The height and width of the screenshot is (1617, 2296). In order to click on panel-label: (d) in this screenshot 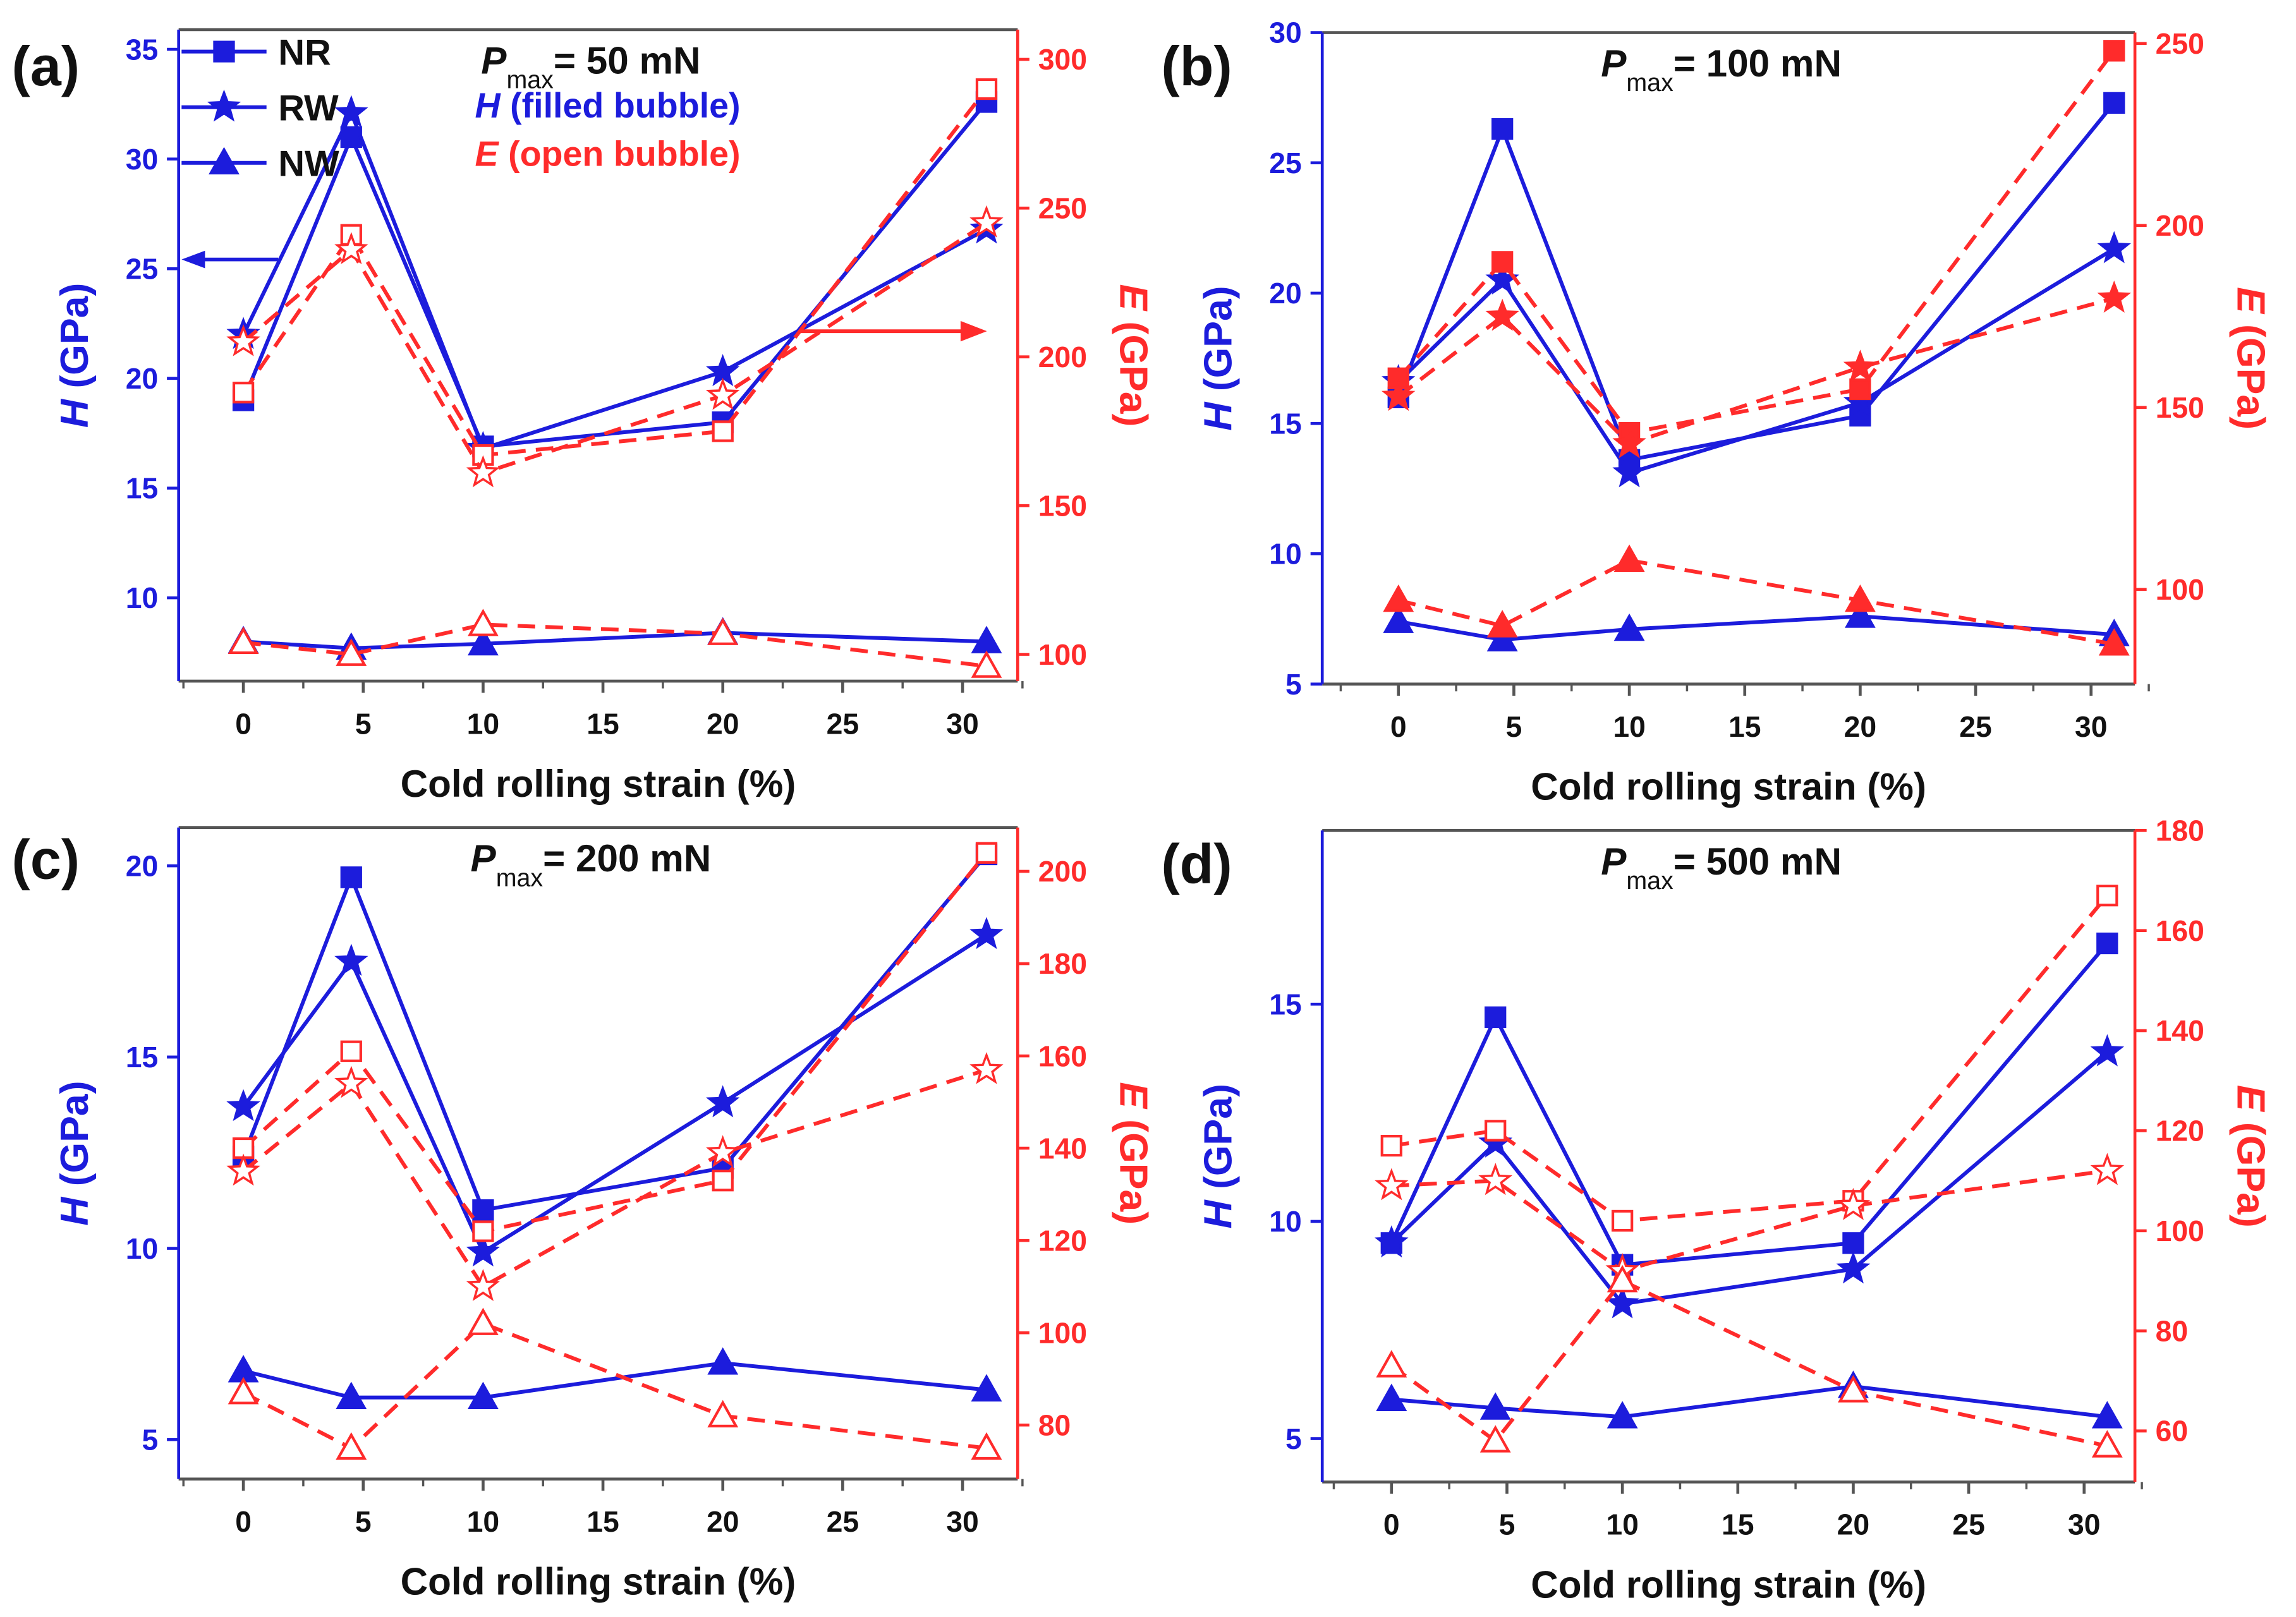, I will do `click(1196, 864)`.